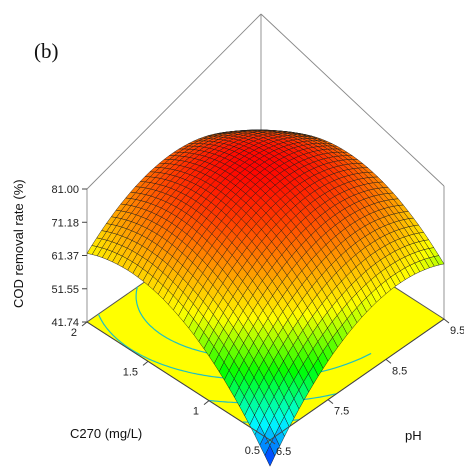 The width and height of the screenshot is (464, 474). What do you see at coordinates (65, 190) in the screenshot?
I see `z-tick-label: 81.00` at bounding box center [65, 190].